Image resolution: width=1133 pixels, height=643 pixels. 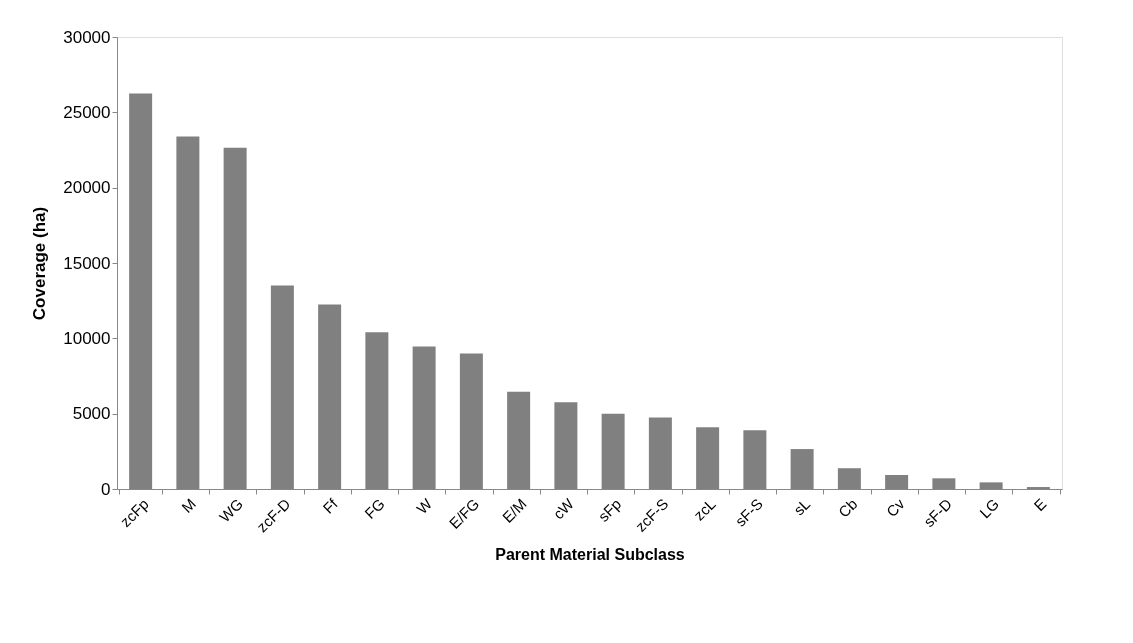 What do you see at coordinates (590, 555) in the screenshot?
I see `x-axis-title: Parent Material Subclass` at bounding box center [590, 555].